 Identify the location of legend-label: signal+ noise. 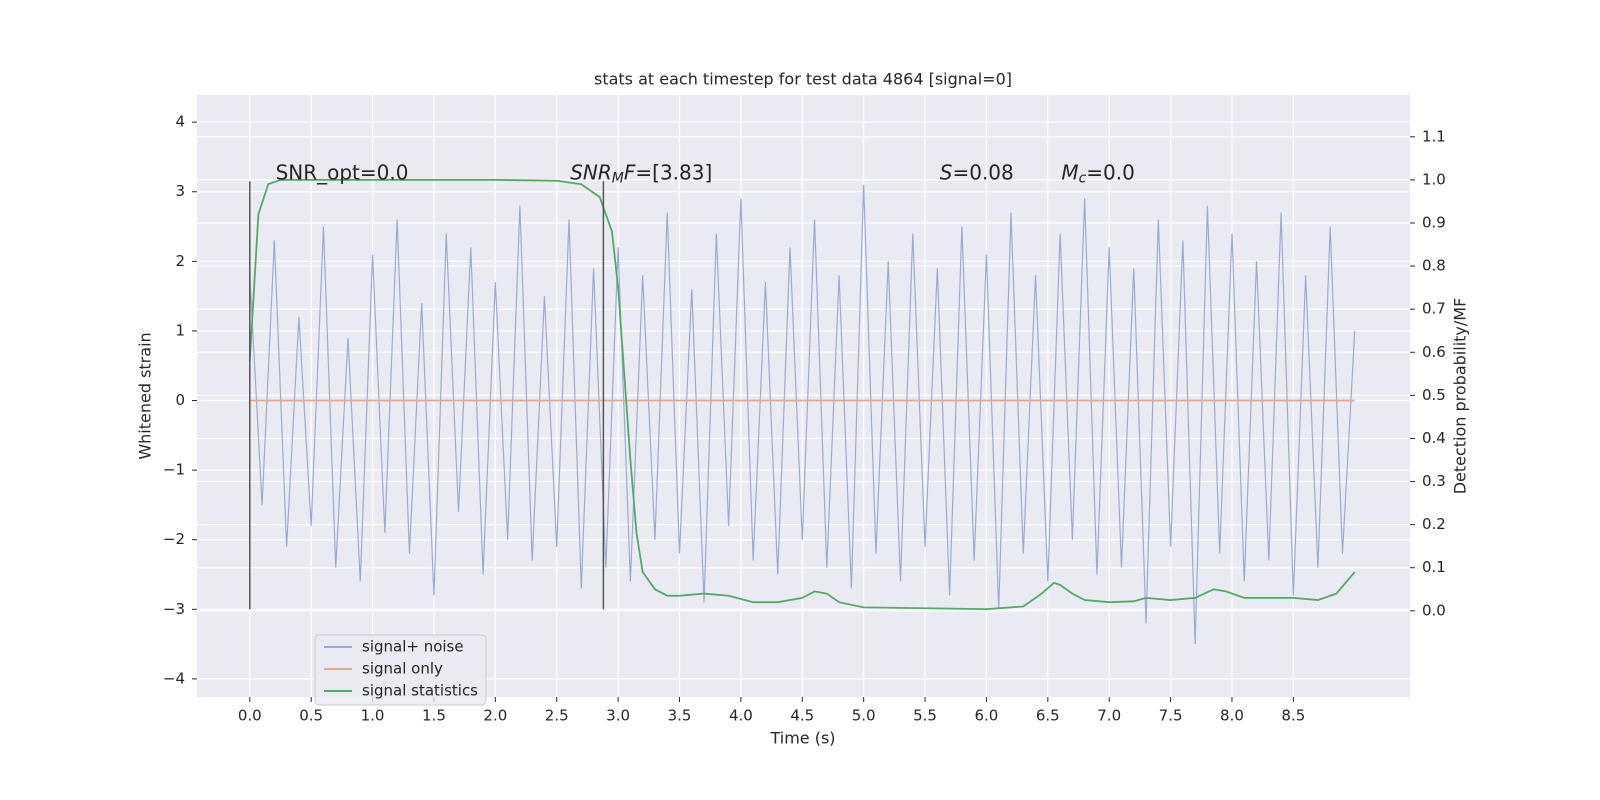
(413, 647).